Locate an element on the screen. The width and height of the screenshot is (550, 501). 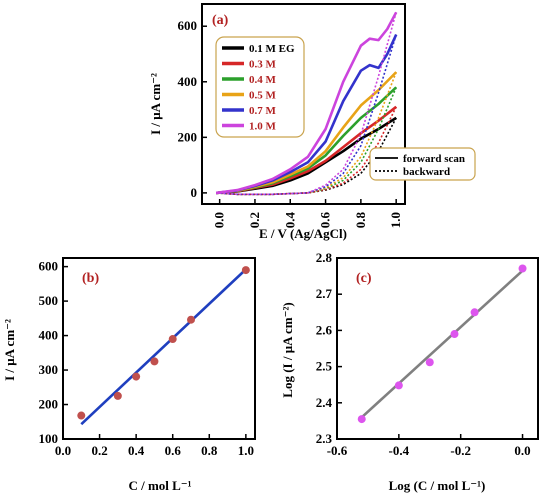
panel-b-y-ticks: 100 200 300 400 500 600 is located at coordinates (53, 352).